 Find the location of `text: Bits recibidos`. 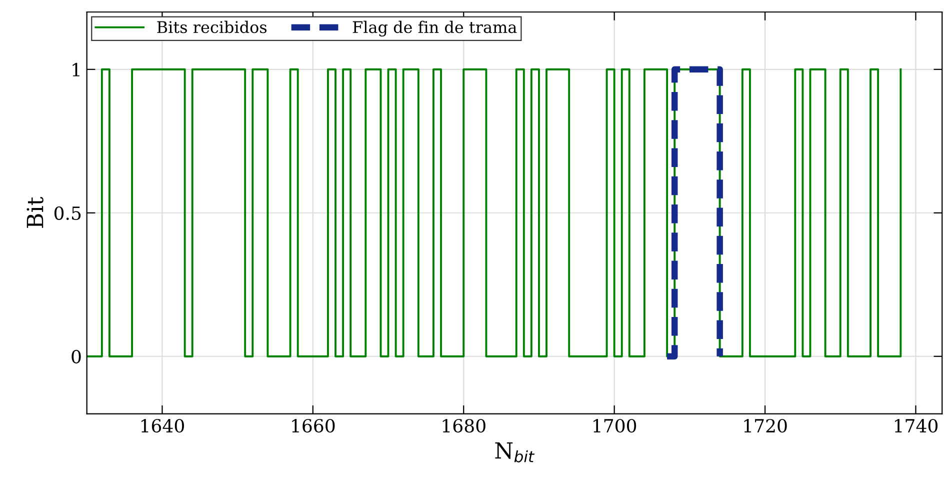

text: Bits recibidos is located at coordinates (212, 27).